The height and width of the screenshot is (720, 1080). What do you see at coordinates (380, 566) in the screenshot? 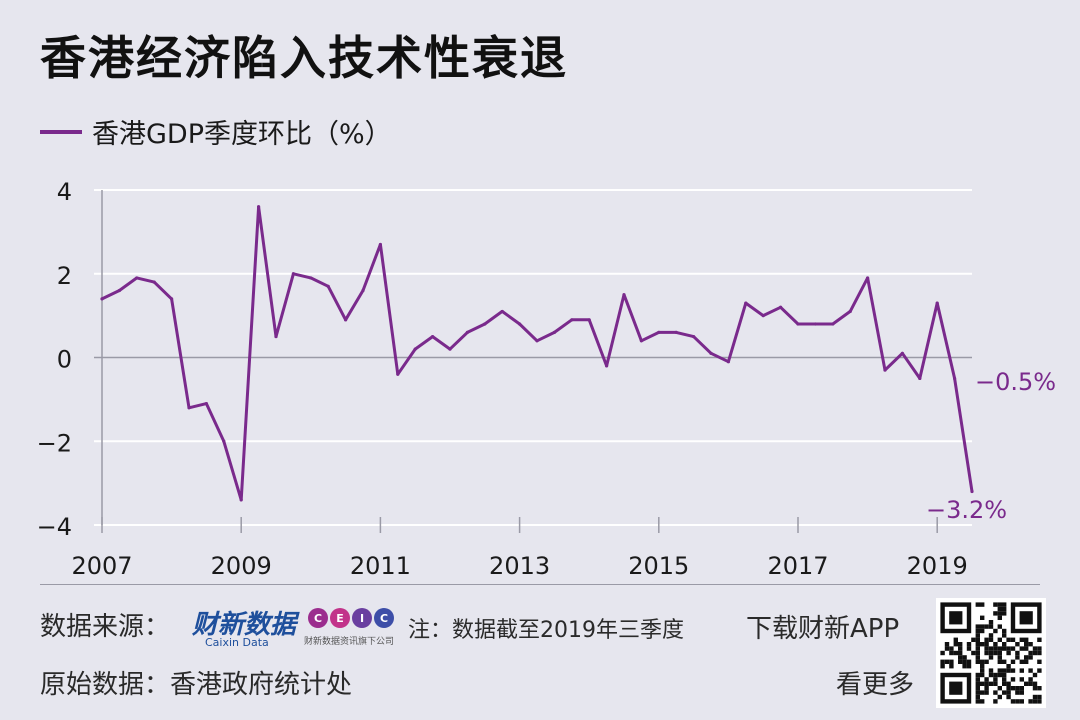
I see `x-tick-label: 2011` at bounding box center [380, 566].